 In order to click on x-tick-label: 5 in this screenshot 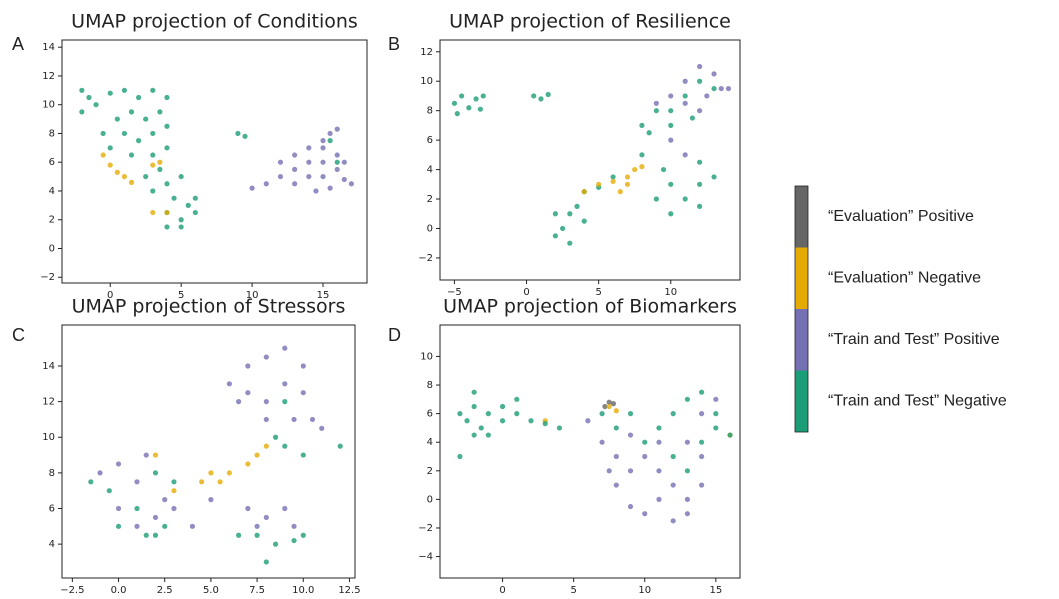, I will do `click(598, 292)`.